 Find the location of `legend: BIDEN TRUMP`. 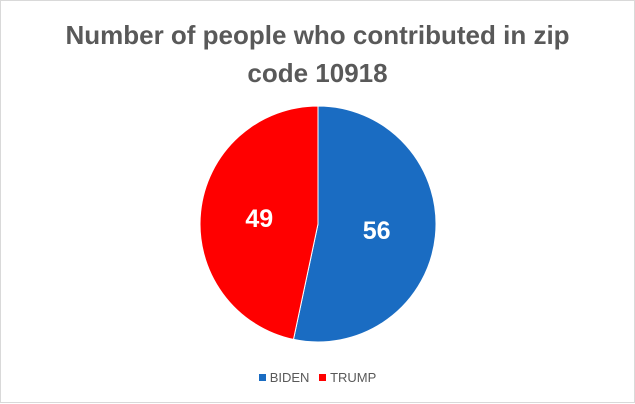

legend: BIDEN TRUMP is located at coordinates (317, 377).